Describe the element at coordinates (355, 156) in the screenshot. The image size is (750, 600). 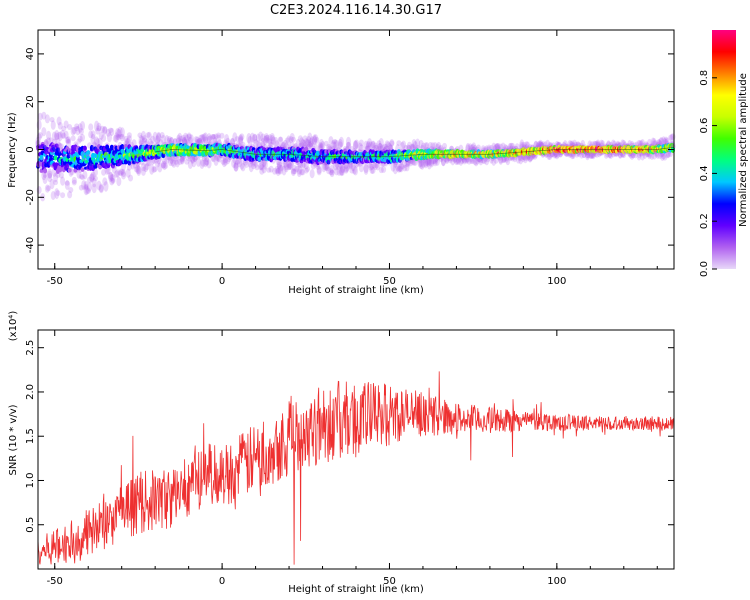
I see `spectrogram-heatmap` at that location.